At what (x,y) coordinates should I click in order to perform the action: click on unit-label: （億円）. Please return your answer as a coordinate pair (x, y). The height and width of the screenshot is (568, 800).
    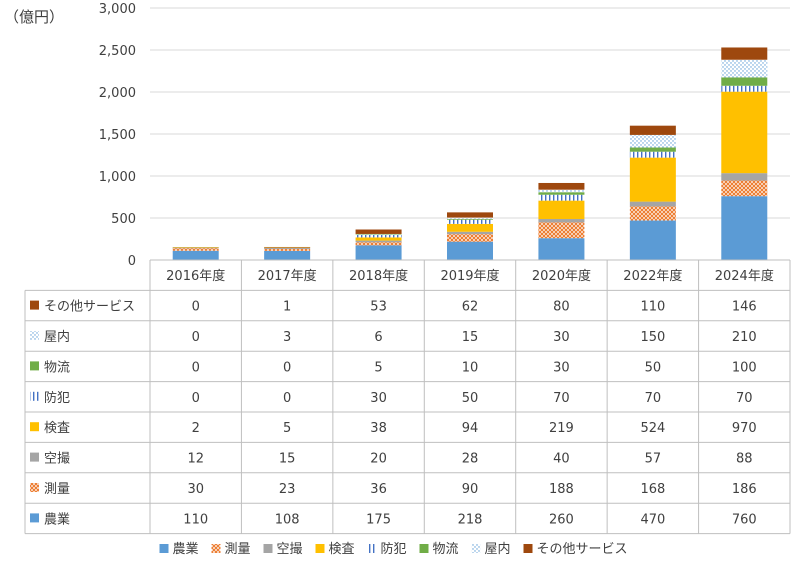
    Looking at the image, I should click on (34, 17).